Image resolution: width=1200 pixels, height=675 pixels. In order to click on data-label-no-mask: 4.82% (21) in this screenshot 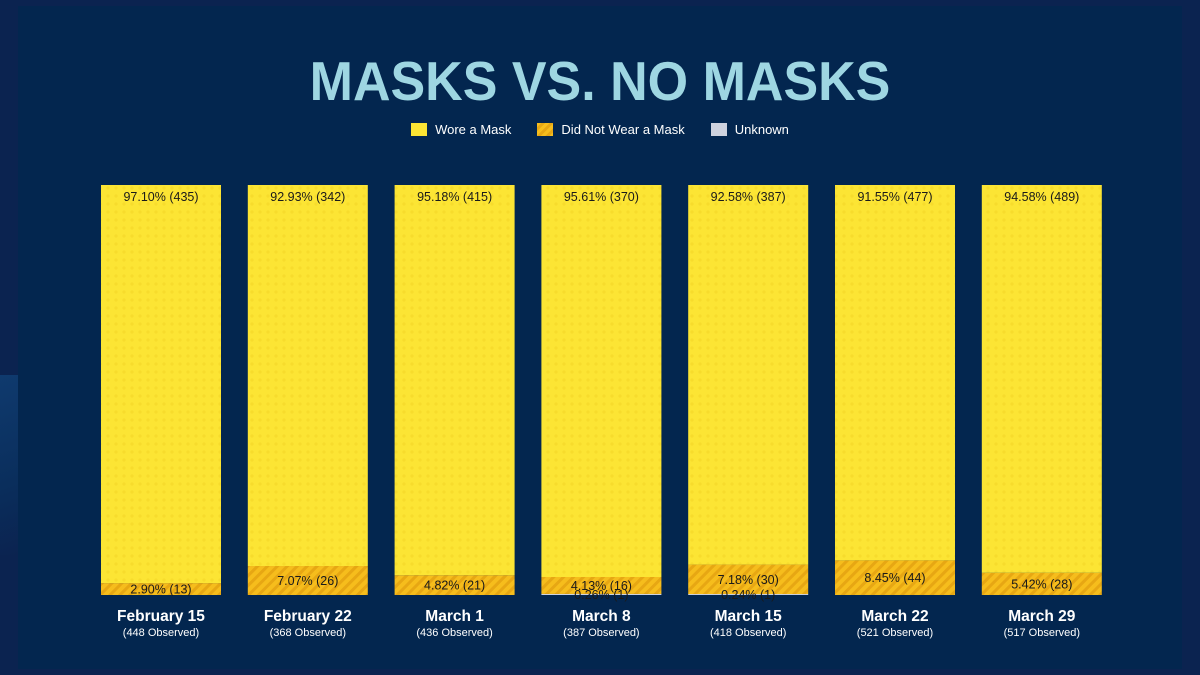, I will do `click(454, 586)`.